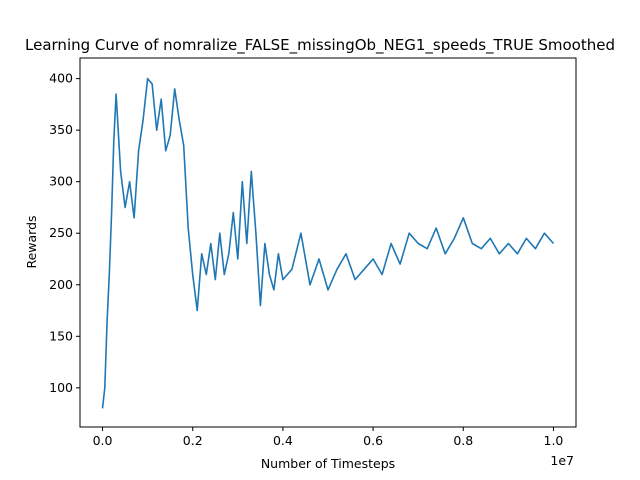 The width and height of the screenshot is (640, 480). I want to click on y-tick-label: 300, so click(61, 181).